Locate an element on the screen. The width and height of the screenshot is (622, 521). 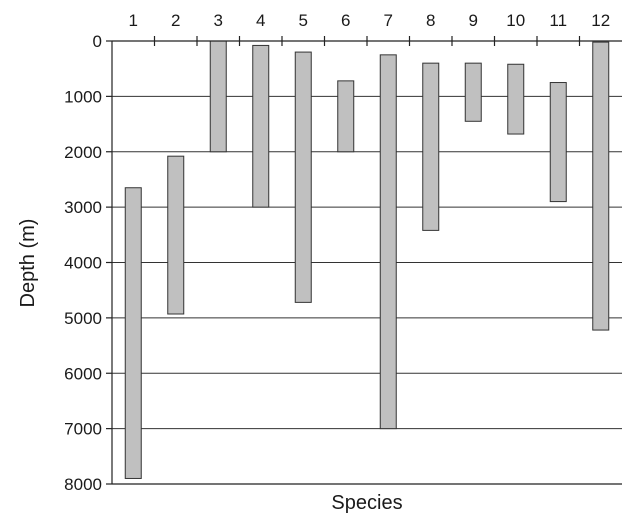
x-category-label-8: 8 is located at coordinates (430, 20).